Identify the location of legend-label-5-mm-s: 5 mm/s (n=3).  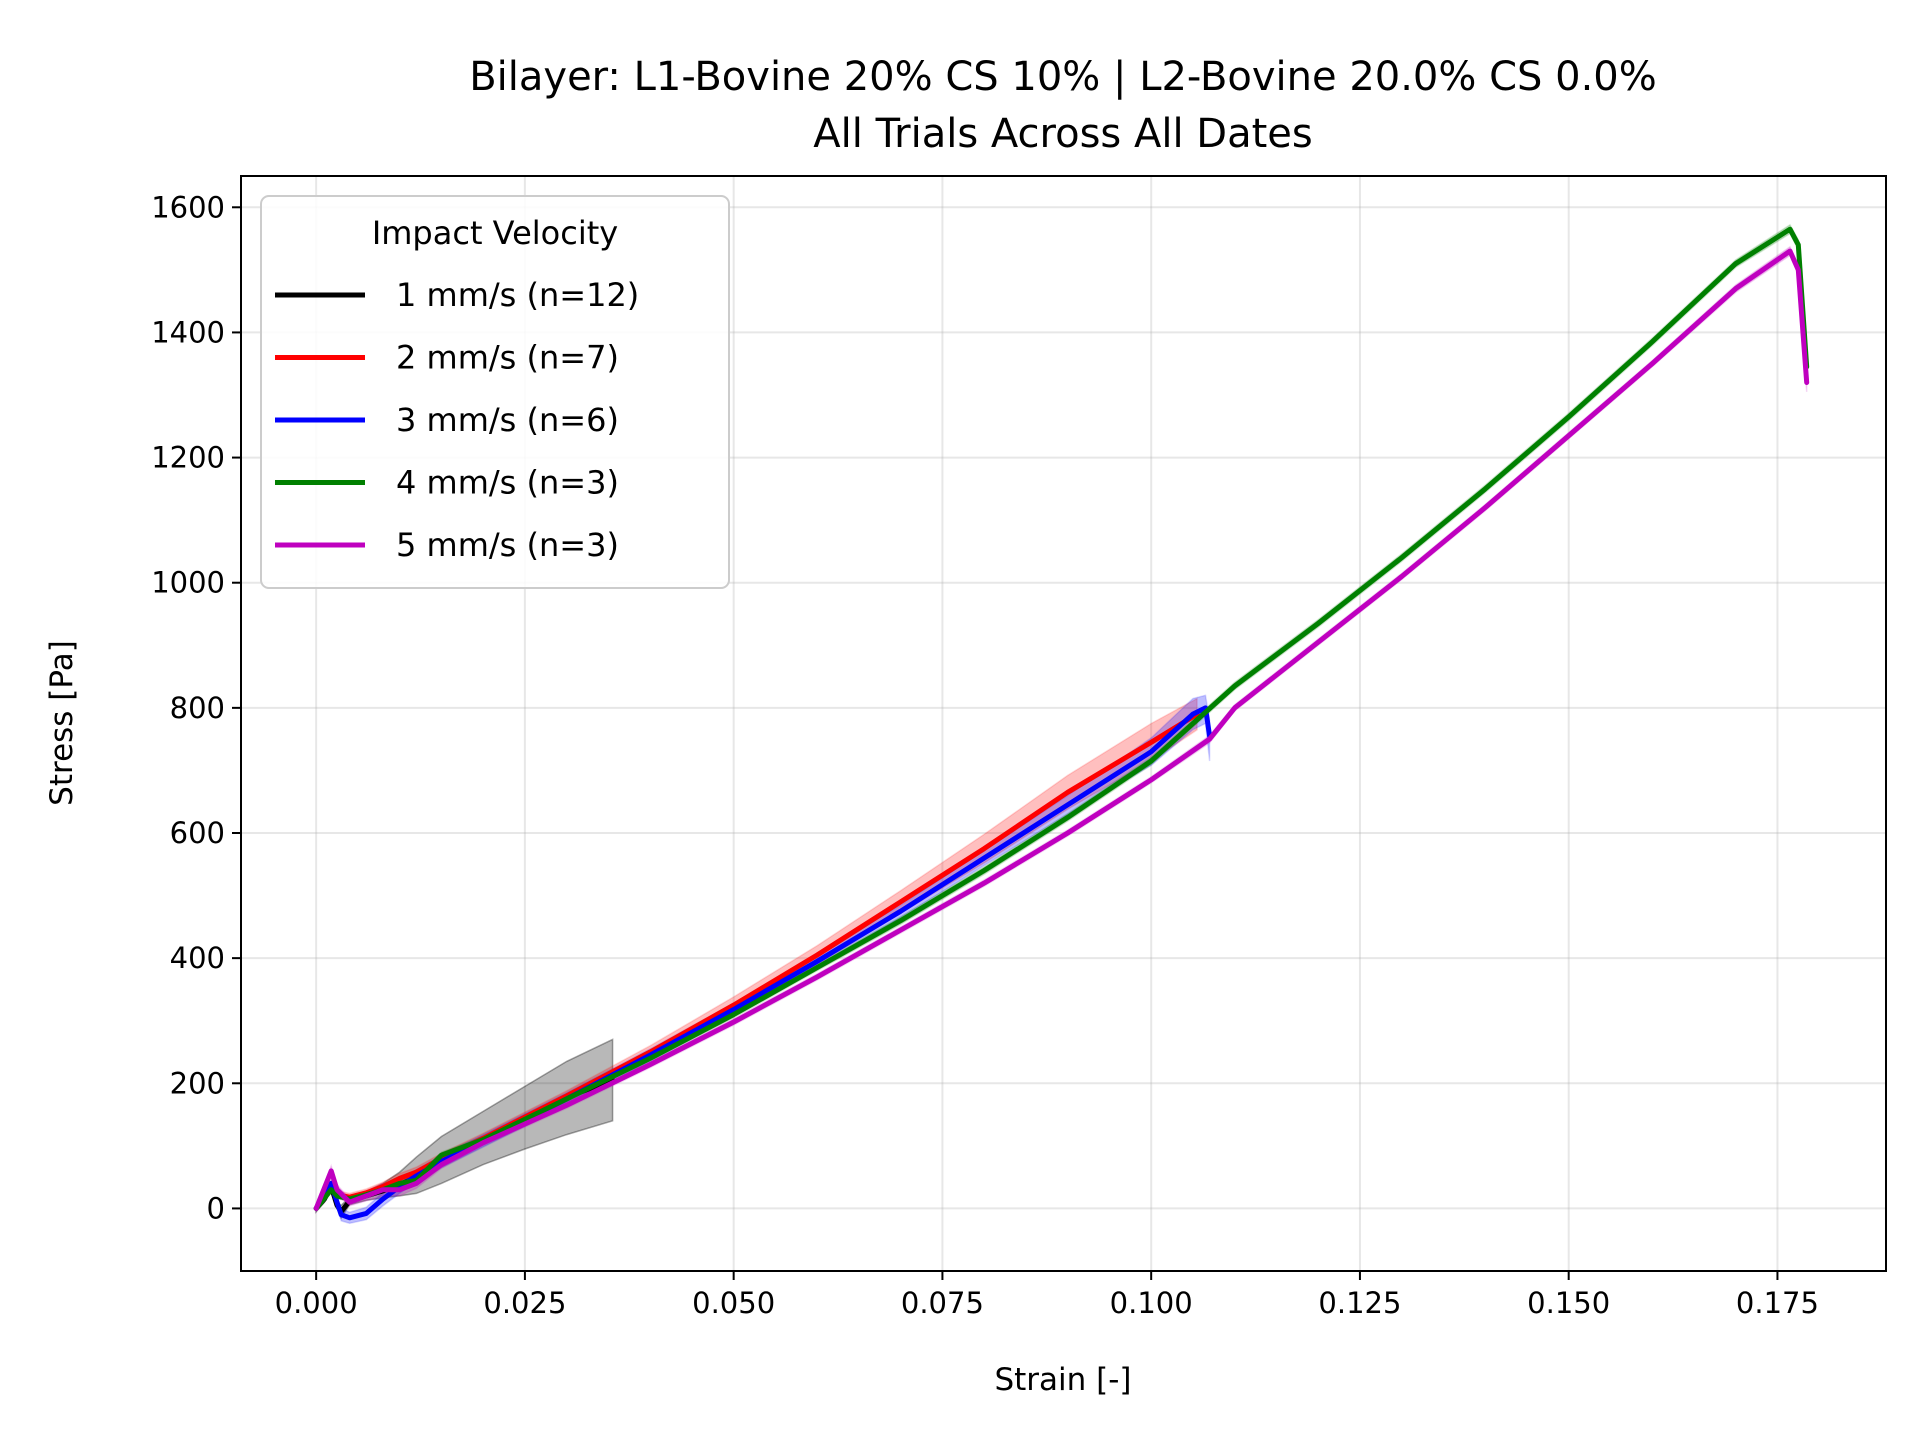
(507, 545).